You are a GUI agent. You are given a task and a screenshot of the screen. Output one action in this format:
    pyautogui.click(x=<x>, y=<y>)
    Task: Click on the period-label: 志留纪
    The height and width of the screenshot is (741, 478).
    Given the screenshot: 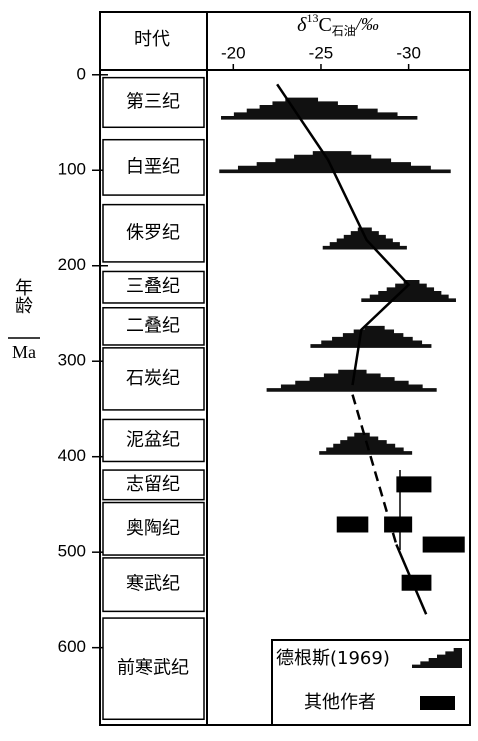 What is the action you would take?
    pyautogui.click(x=153, y=484)
    